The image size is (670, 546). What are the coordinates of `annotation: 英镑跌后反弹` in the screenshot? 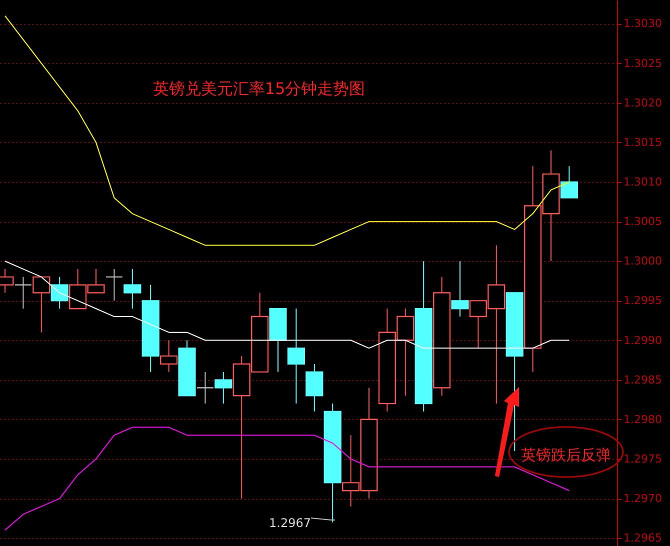 It's located at (566, 455).